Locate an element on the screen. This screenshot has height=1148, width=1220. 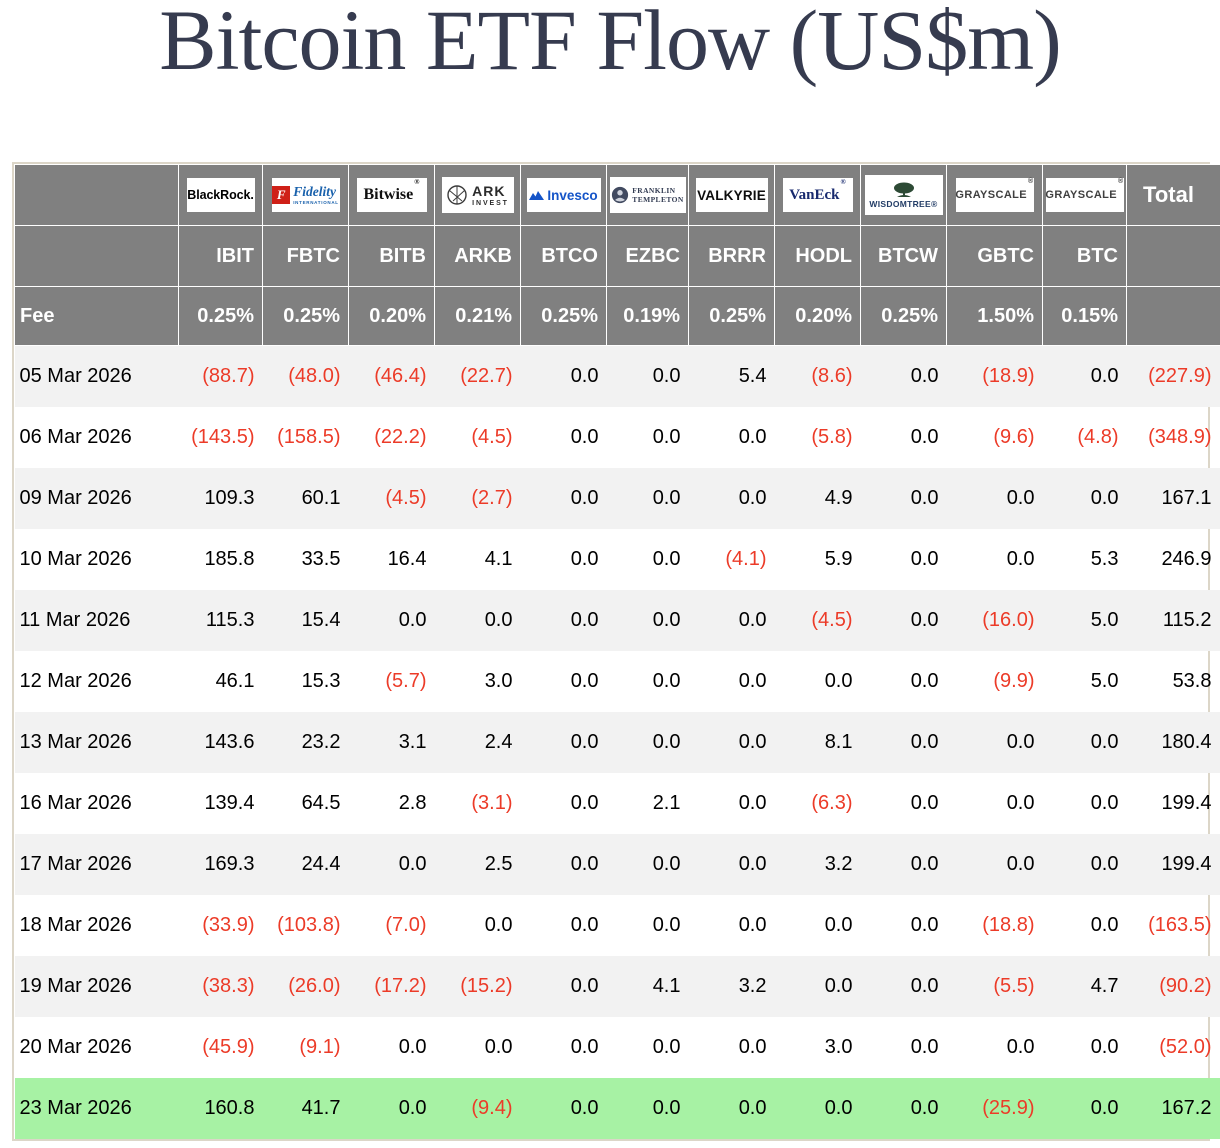
row-total-cell: 180.4 is located at coordinates (1186, 742).